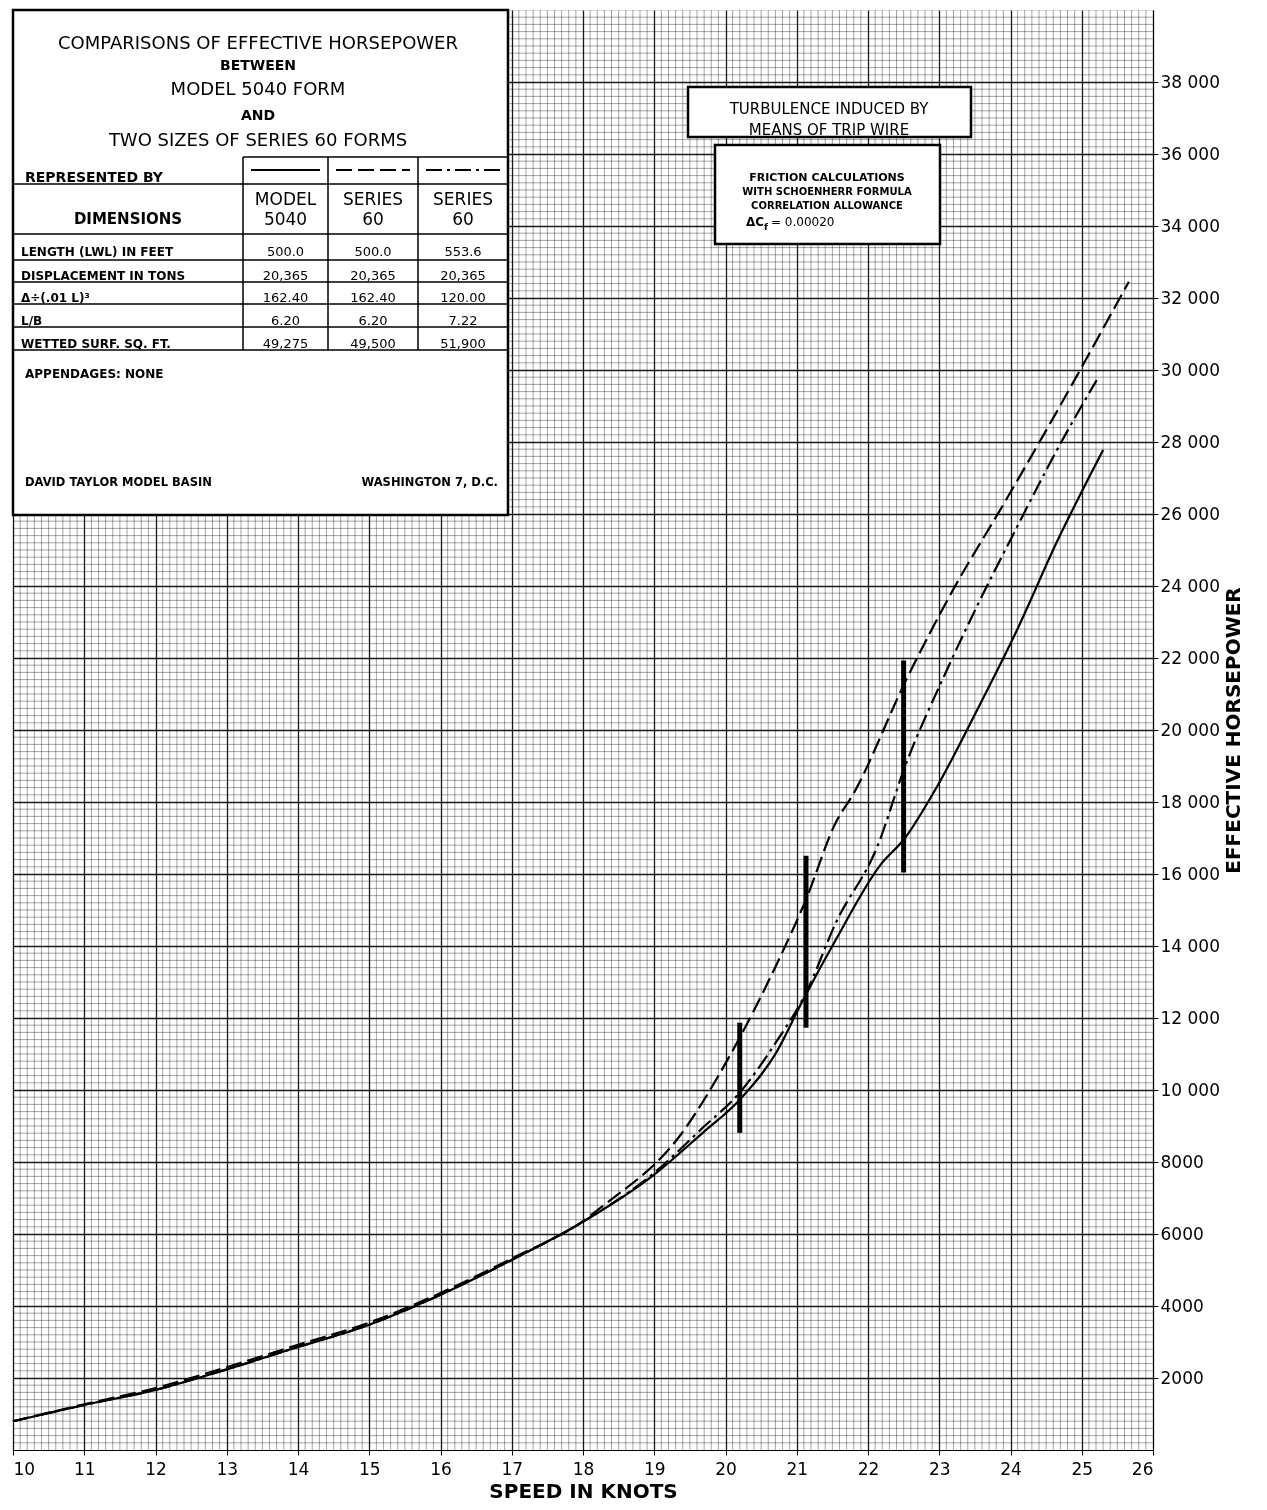 This screenshot has width=1267, height=1510. I want to click on x-tick-label: 17, so click(512, 1468).